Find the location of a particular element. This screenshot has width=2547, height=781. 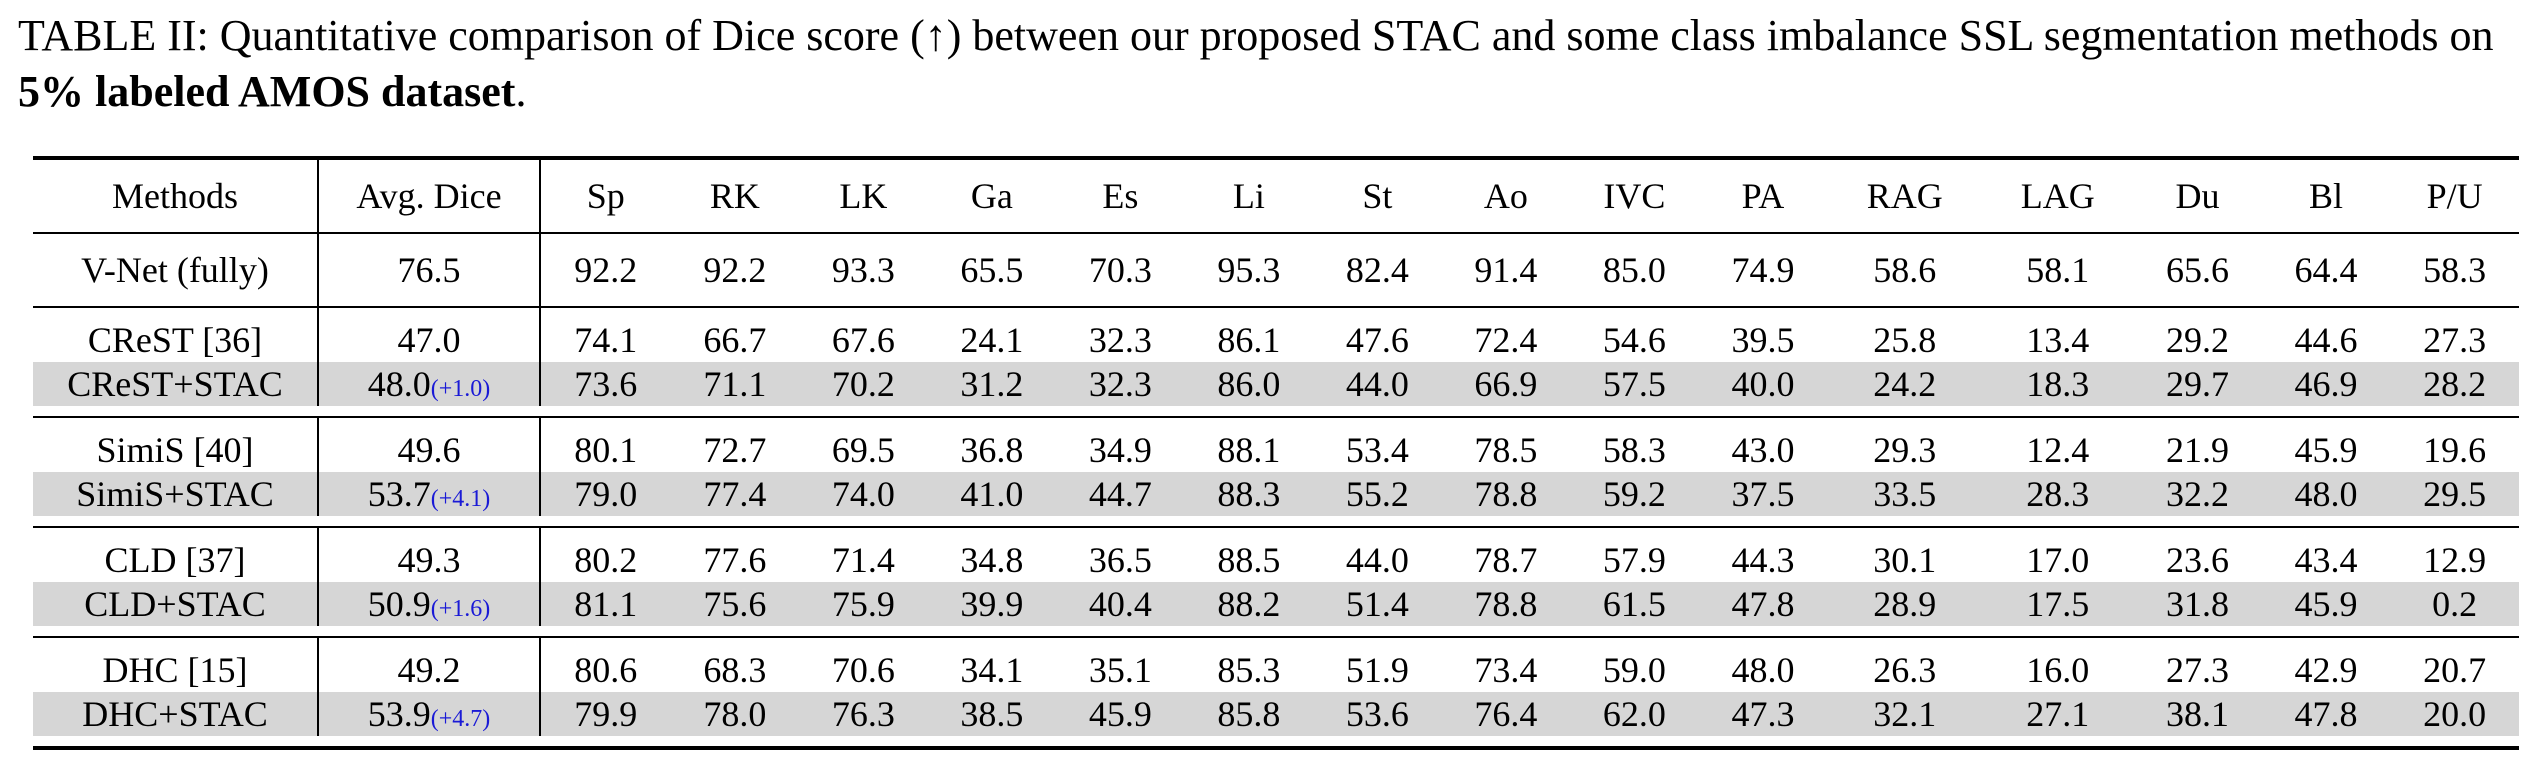

organ-dice-cell: 71.1 is located at coordinates (735, 384).